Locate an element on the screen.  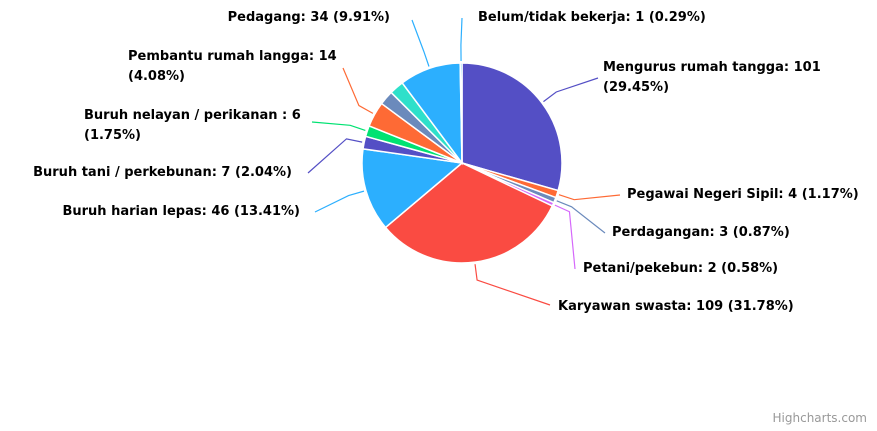
data-label: Pegawai Negeri Sipil: 4 (1.17%) is located at coordinates (743, 194).